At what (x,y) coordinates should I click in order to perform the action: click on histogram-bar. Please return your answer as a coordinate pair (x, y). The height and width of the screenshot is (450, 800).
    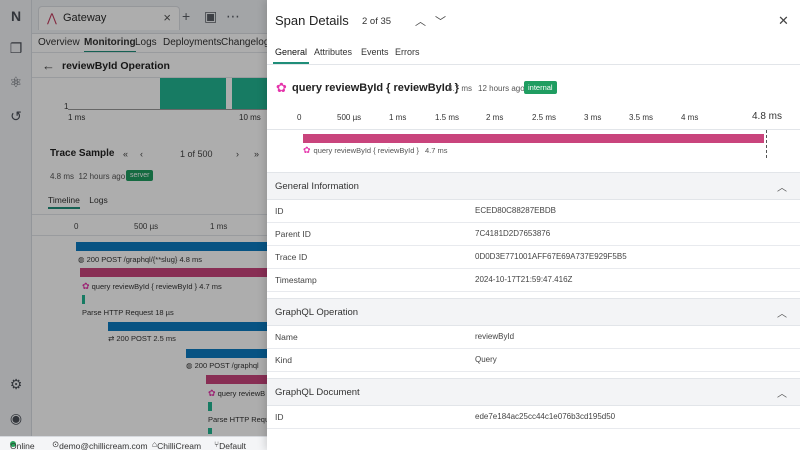
    Looking at the image, I should click on (193, 94).